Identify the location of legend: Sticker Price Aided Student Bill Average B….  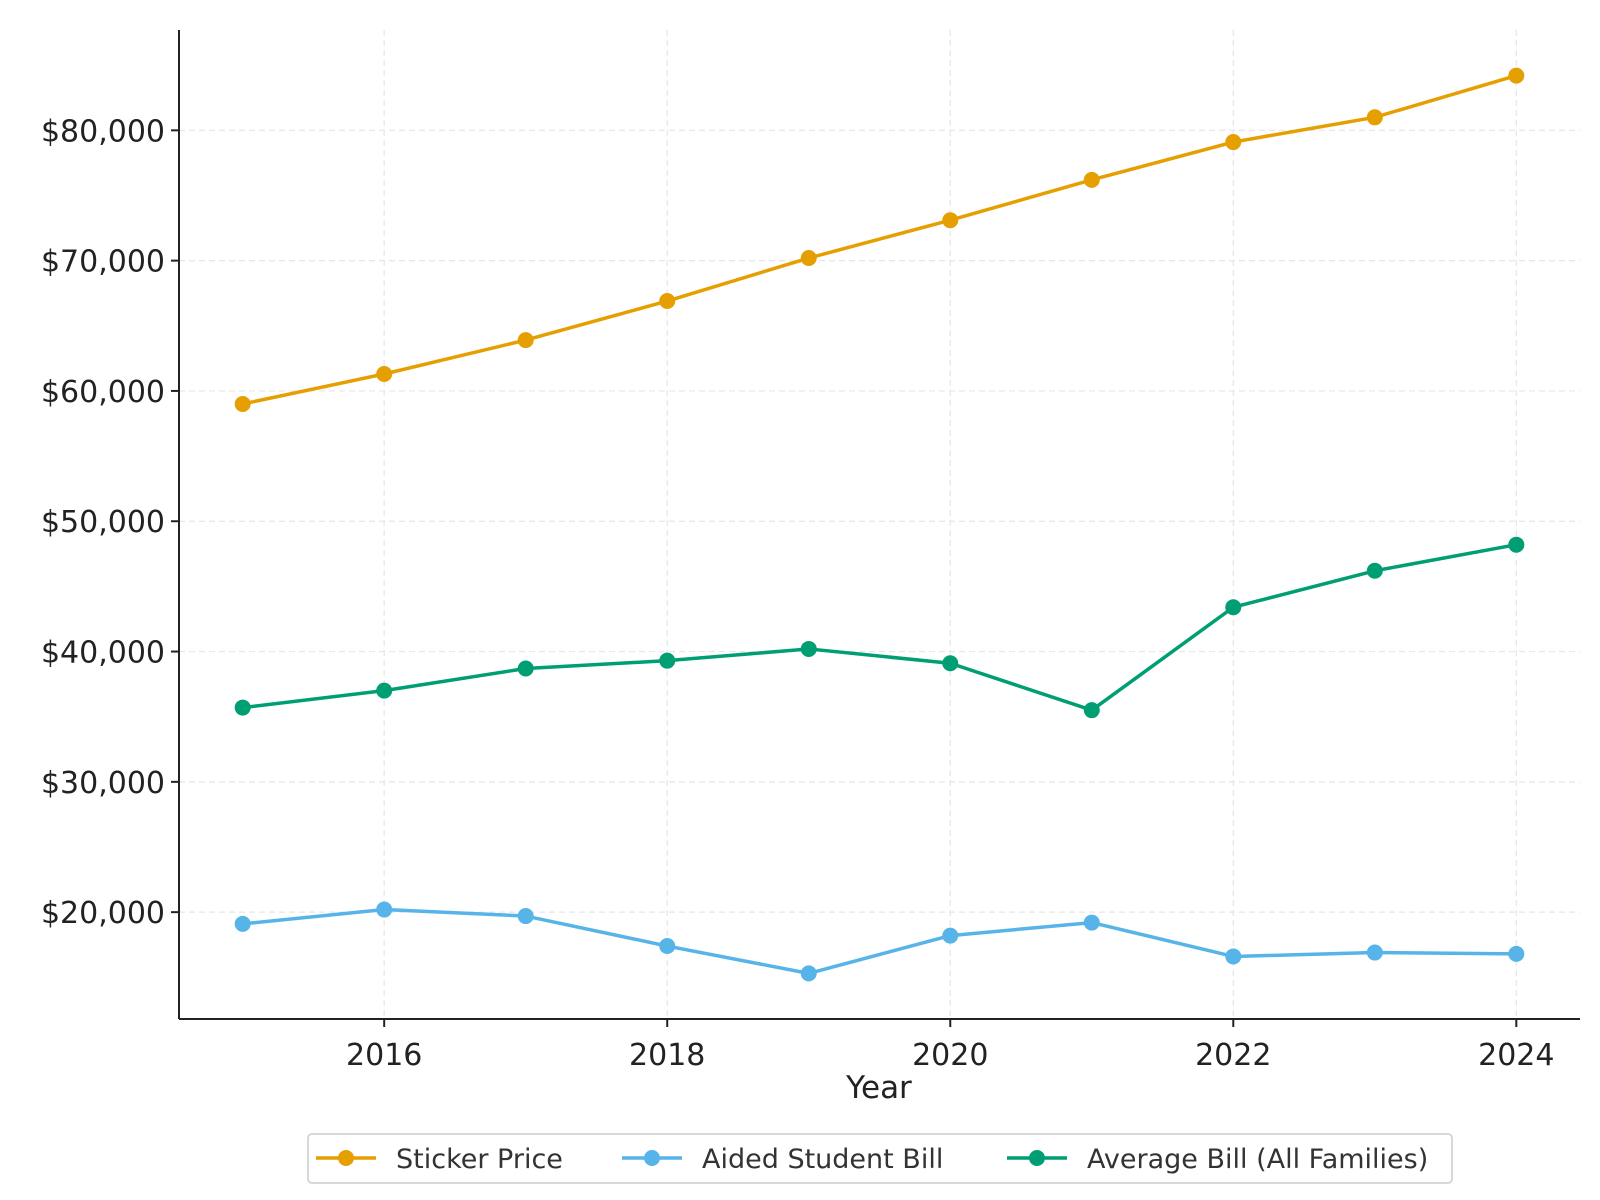
(880, 1158).